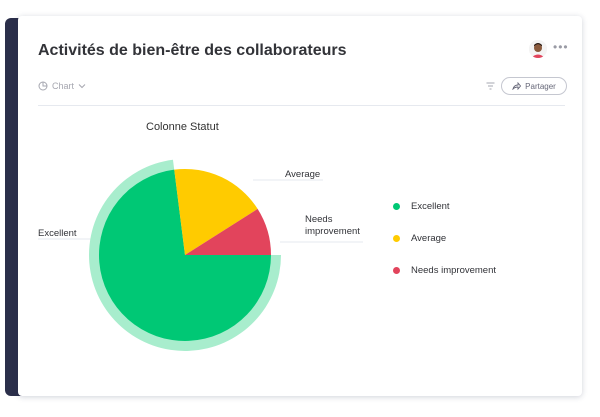 The width and height of the screenshot is (600, 417). I want to click on pie-chart-icon, so click(43, 86).